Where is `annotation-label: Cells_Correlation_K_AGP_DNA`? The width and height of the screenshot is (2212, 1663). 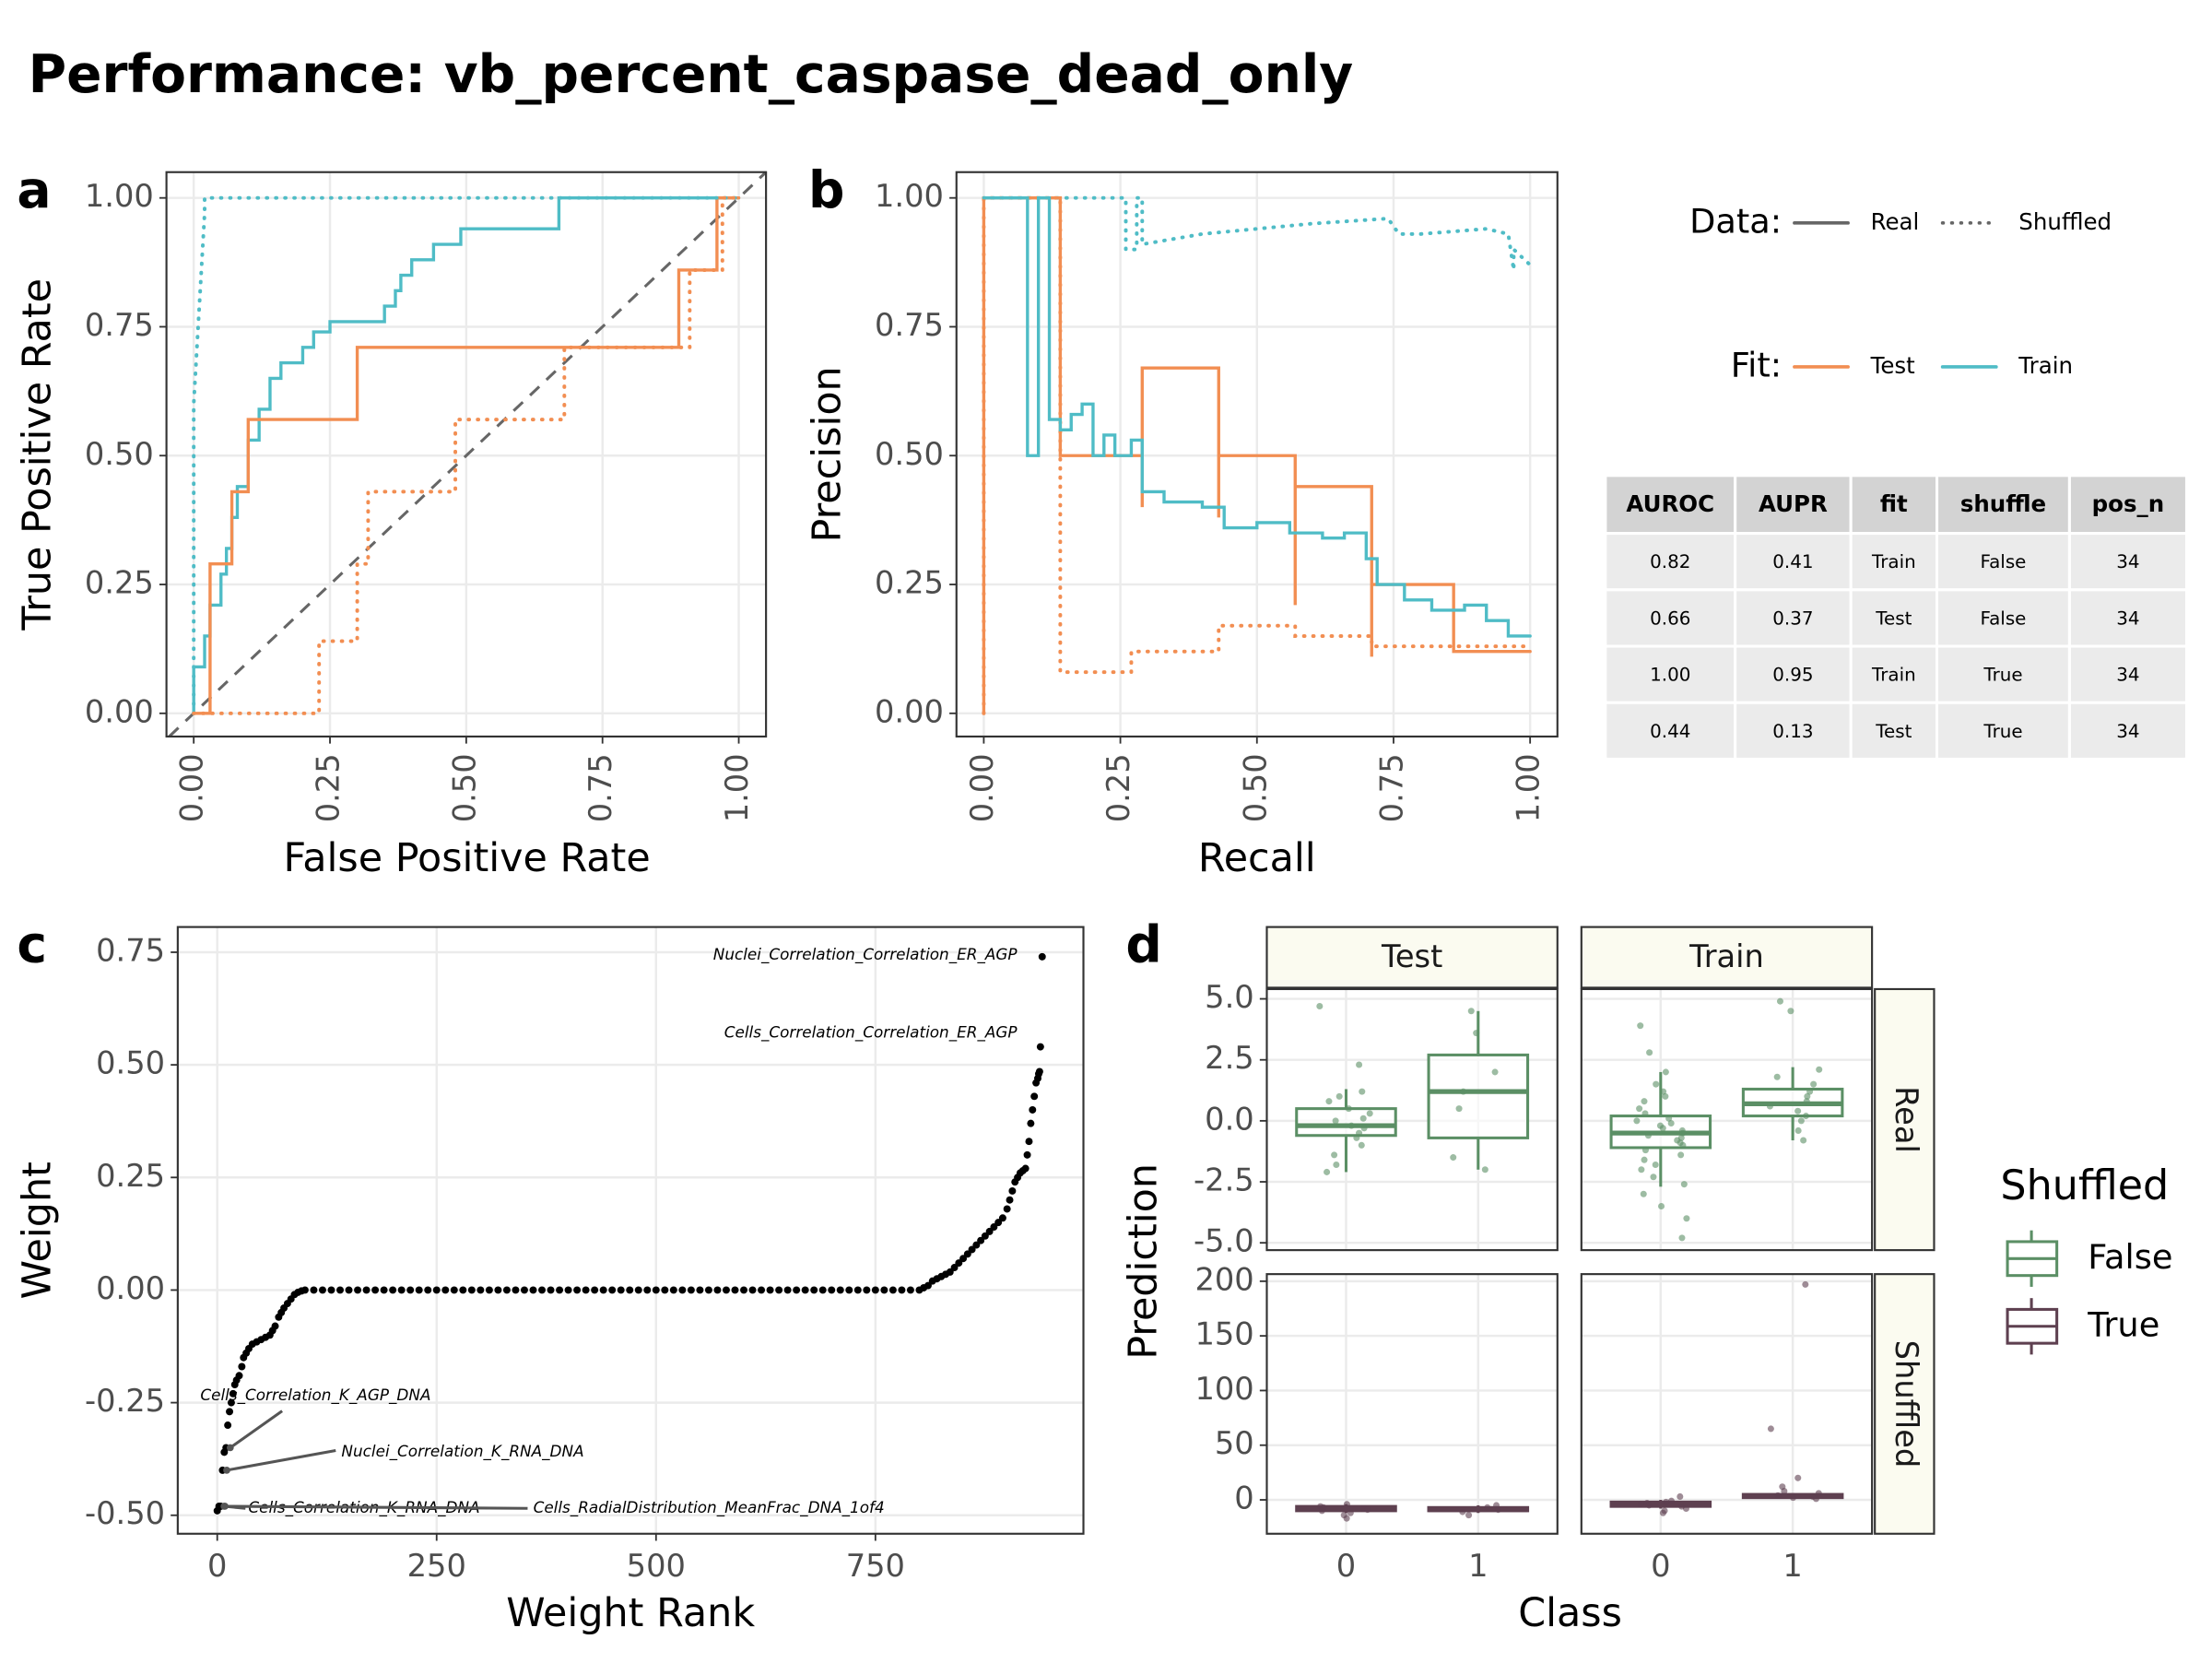
annotation-label: Cells_Correlation_K_AGP_DNA is located at coordinates (315, 1395).